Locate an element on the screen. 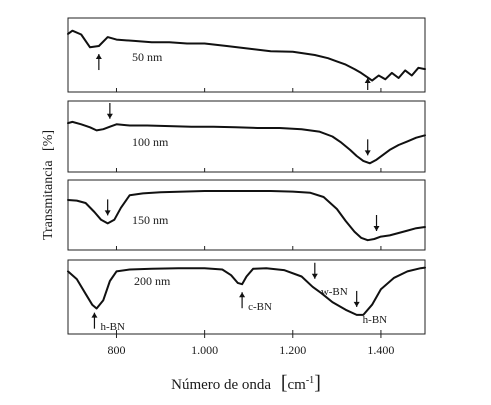 This screenshot has width=491, height=405. panel-1: 50 nm is located at coordinates (246, 55).